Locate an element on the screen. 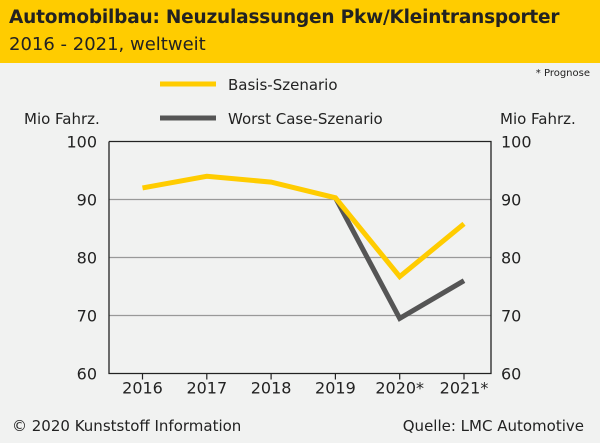 The height and width of the screenshot is (443, 600). chart-subtitle: 2016 - 2021, weltweit is located at coordinates (107, 44).